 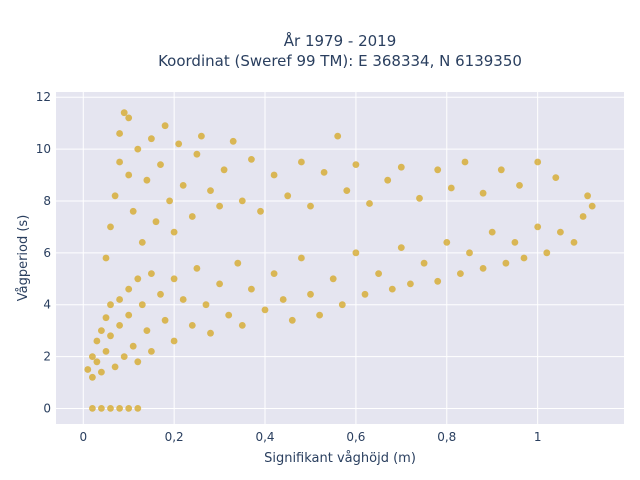 I want to click on y-tick-label: 4, so click(x=47, y=305).